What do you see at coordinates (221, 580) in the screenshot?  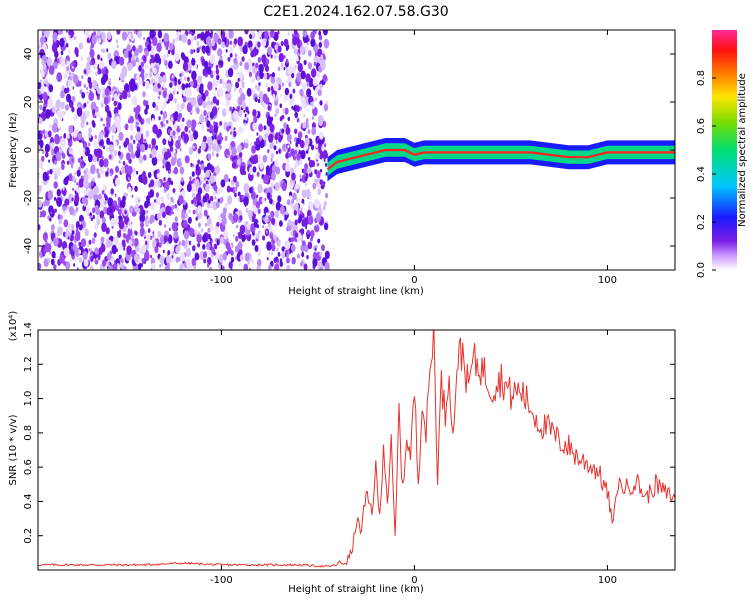 I see `x-tick-label: -100` at bounding box center [221, 580].